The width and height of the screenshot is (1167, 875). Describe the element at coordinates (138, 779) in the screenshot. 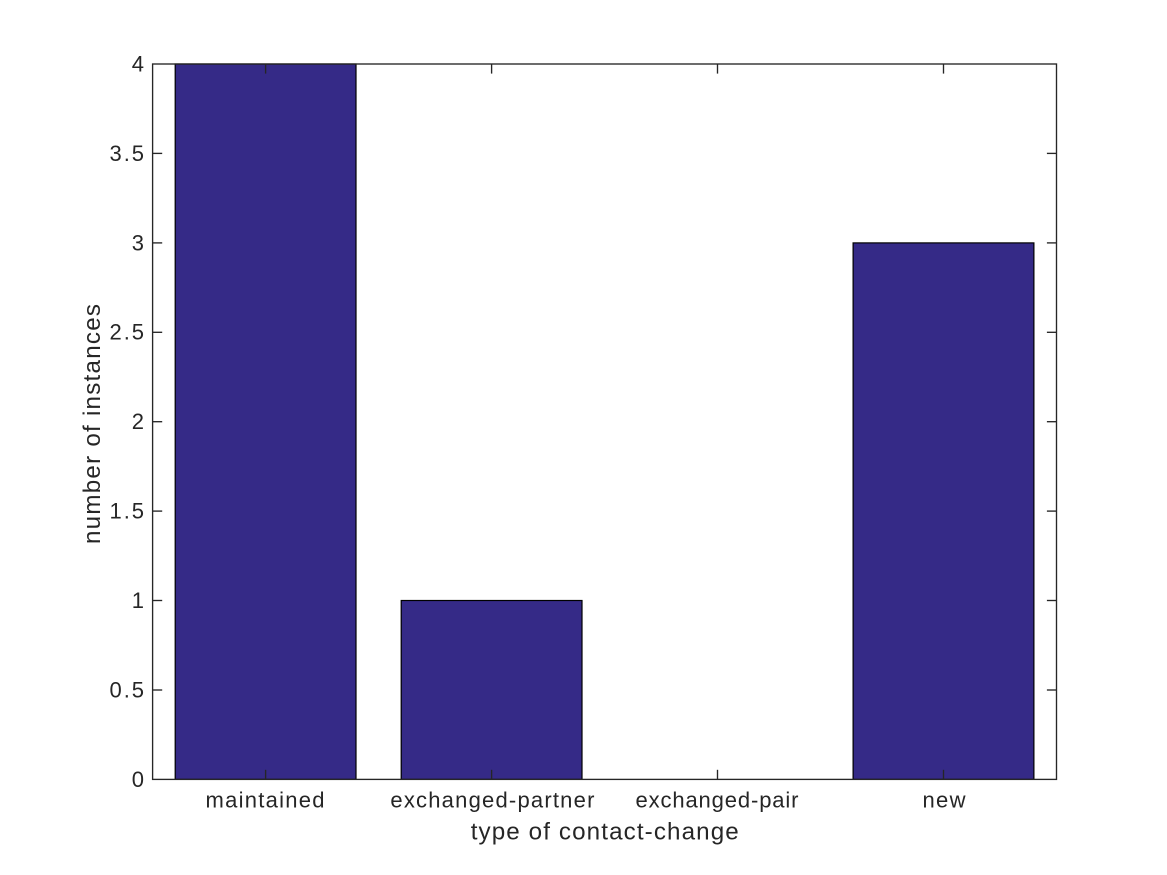

I see `svg-text: 0` at that location.